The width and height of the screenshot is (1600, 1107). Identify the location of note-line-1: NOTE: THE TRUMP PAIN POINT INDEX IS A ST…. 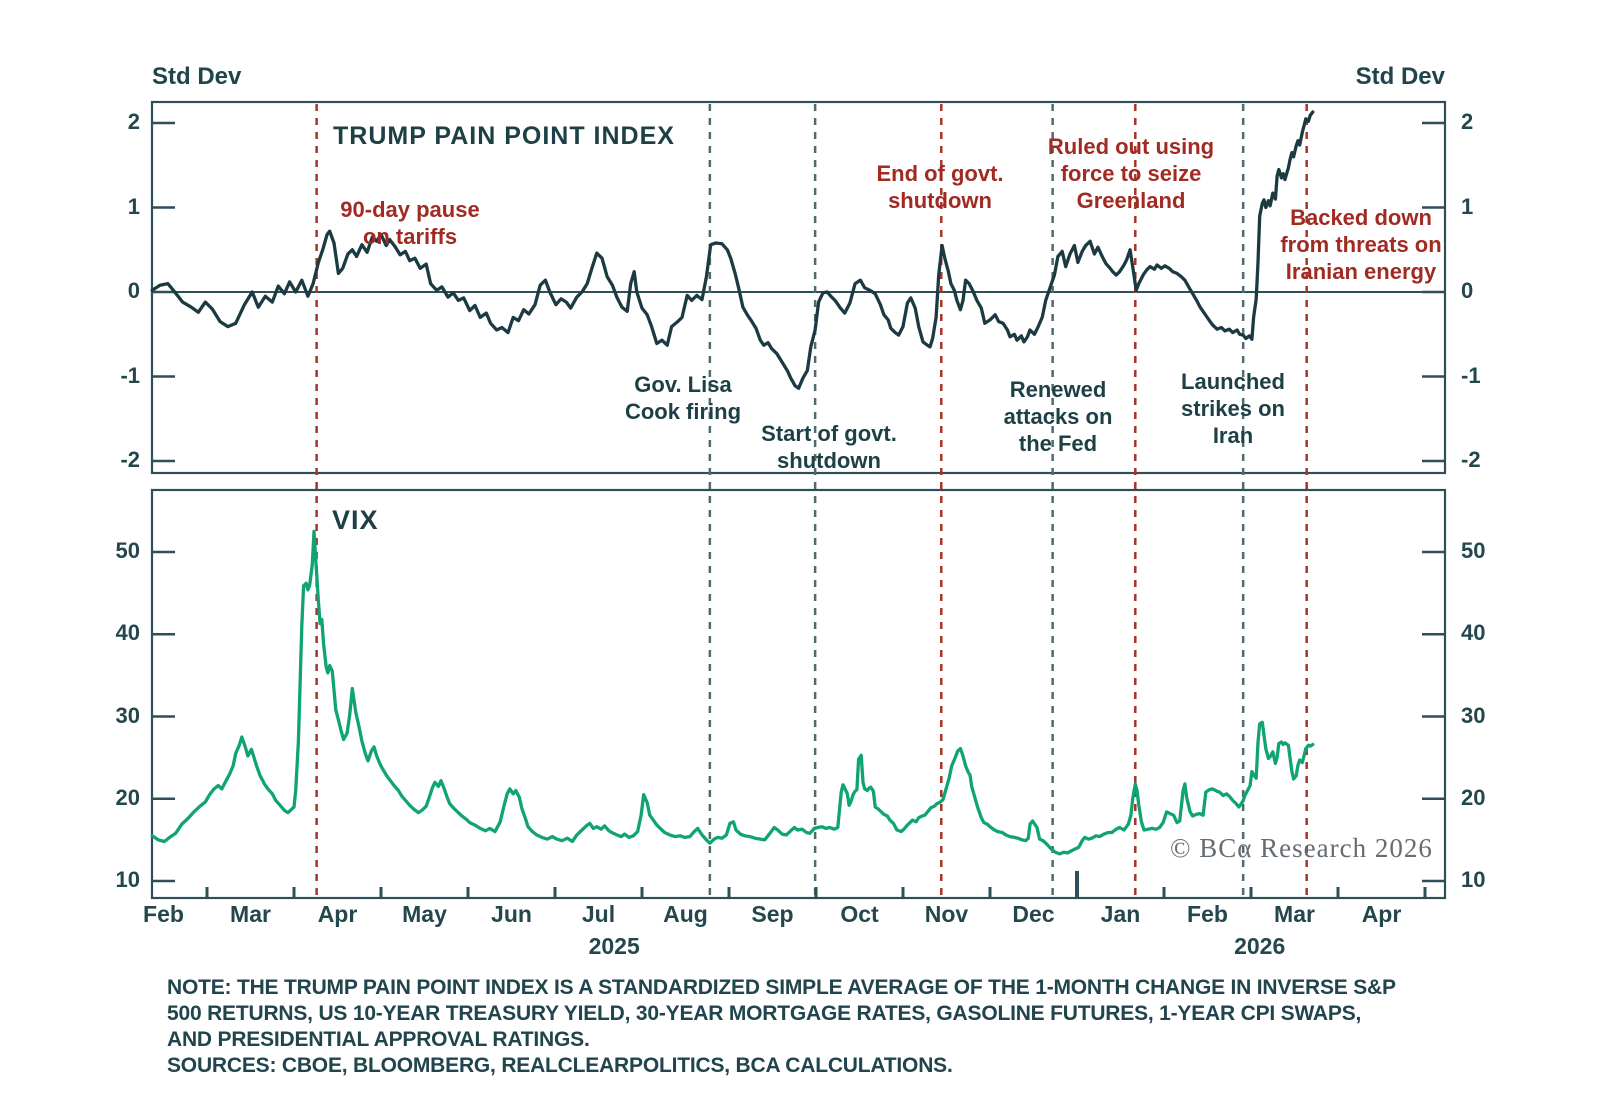
(781, 987).